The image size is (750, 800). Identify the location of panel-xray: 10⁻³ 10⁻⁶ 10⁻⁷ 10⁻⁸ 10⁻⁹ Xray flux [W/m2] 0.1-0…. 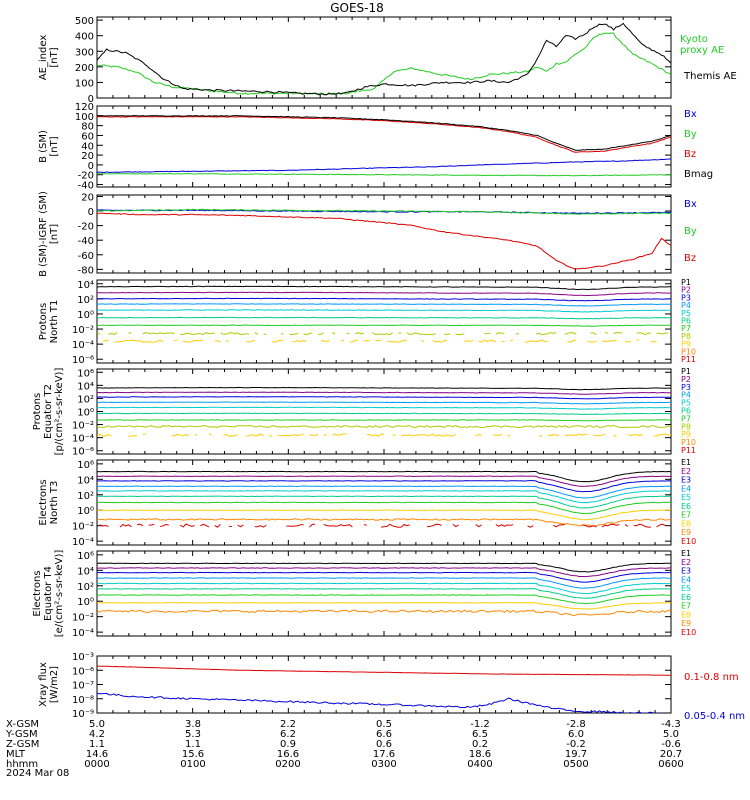
(391, 687).